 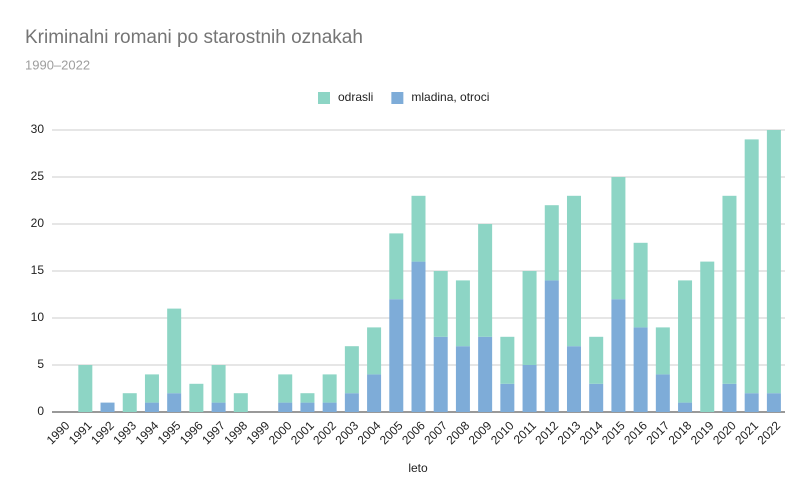 I want to click on x-tick-label: 1997, so click(x=213, y=432).